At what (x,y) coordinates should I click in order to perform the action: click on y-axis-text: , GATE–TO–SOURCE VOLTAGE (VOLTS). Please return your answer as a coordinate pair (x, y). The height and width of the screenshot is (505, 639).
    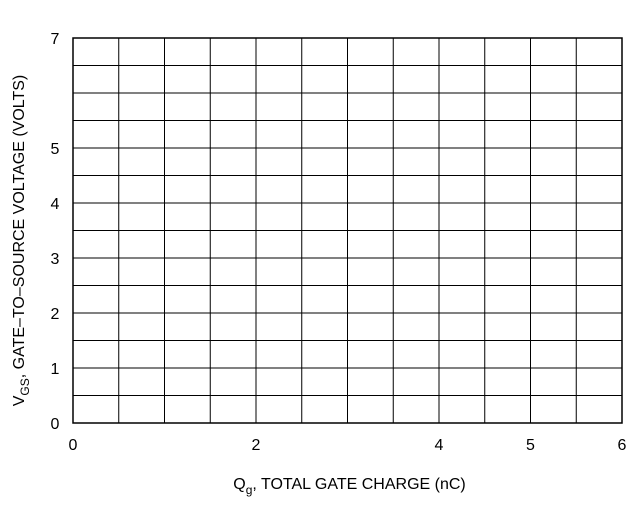
    Looking at the image, I should click on (19, 226).